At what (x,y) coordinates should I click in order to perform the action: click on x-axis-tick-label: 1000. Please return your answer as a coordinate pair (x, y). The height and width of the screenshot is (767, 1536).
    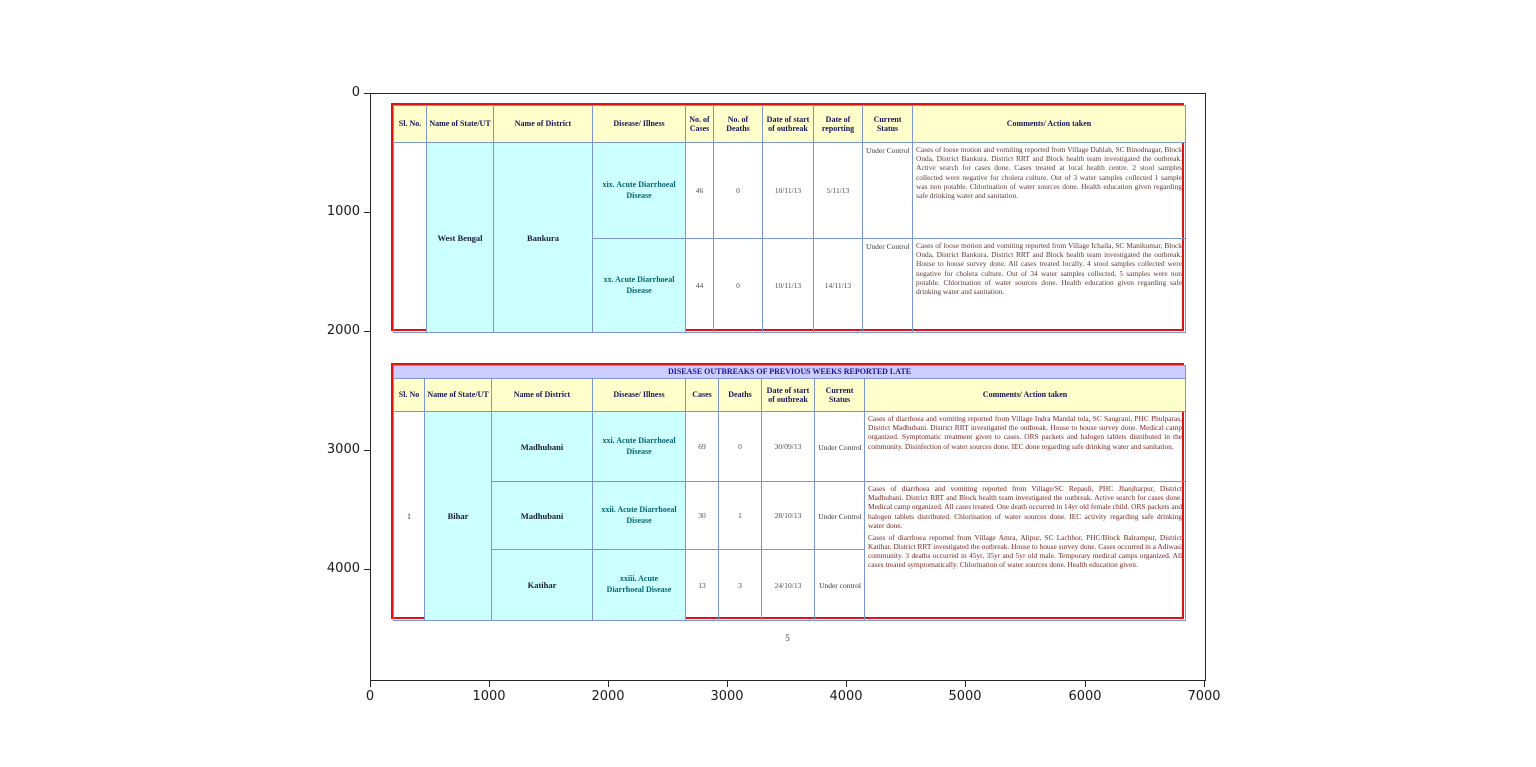
    Looking at the image, I should click on (489, 696).